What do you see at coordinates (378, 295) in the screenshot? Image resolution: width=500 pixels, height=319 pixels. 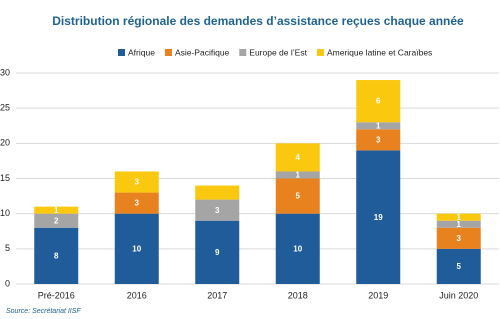 I see `x-tick-label: 2019` at bounding box center [378, 295].